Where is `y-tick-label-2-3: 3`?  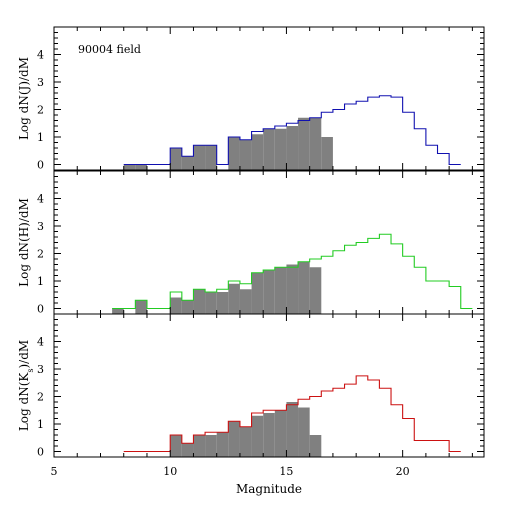 y-tick-label-2-3: 3 is located at coordinates (40, 226).